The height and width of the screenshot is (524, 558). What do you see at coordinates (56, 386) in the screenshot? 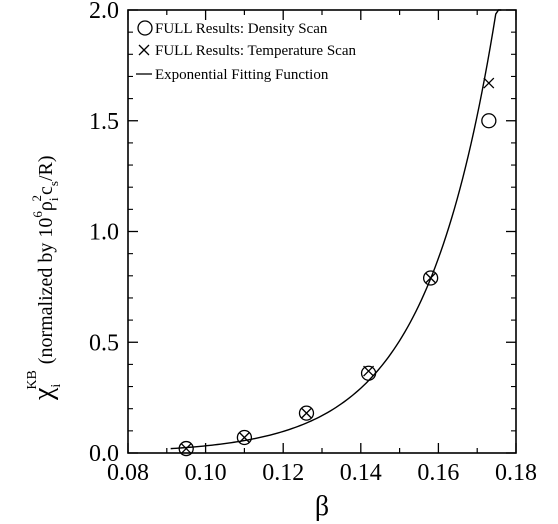
I see `y-label-sub: i` at bounding box center [56, 386].